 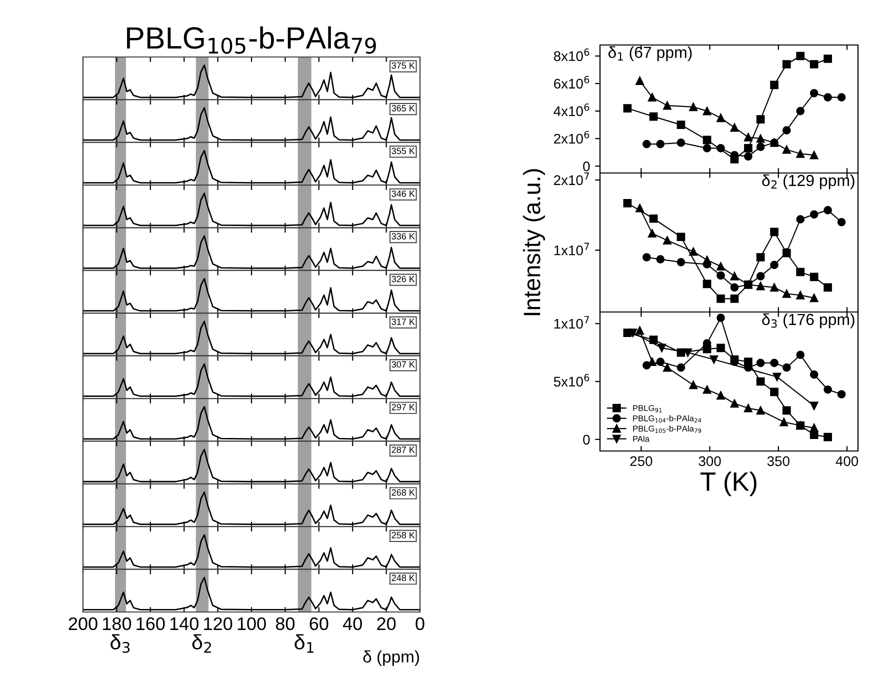 What do you see at coordinates (647, 408) in the screenshot?
I see `legend-label: PBLG$_{91}$` at bounding box center [647, 408].